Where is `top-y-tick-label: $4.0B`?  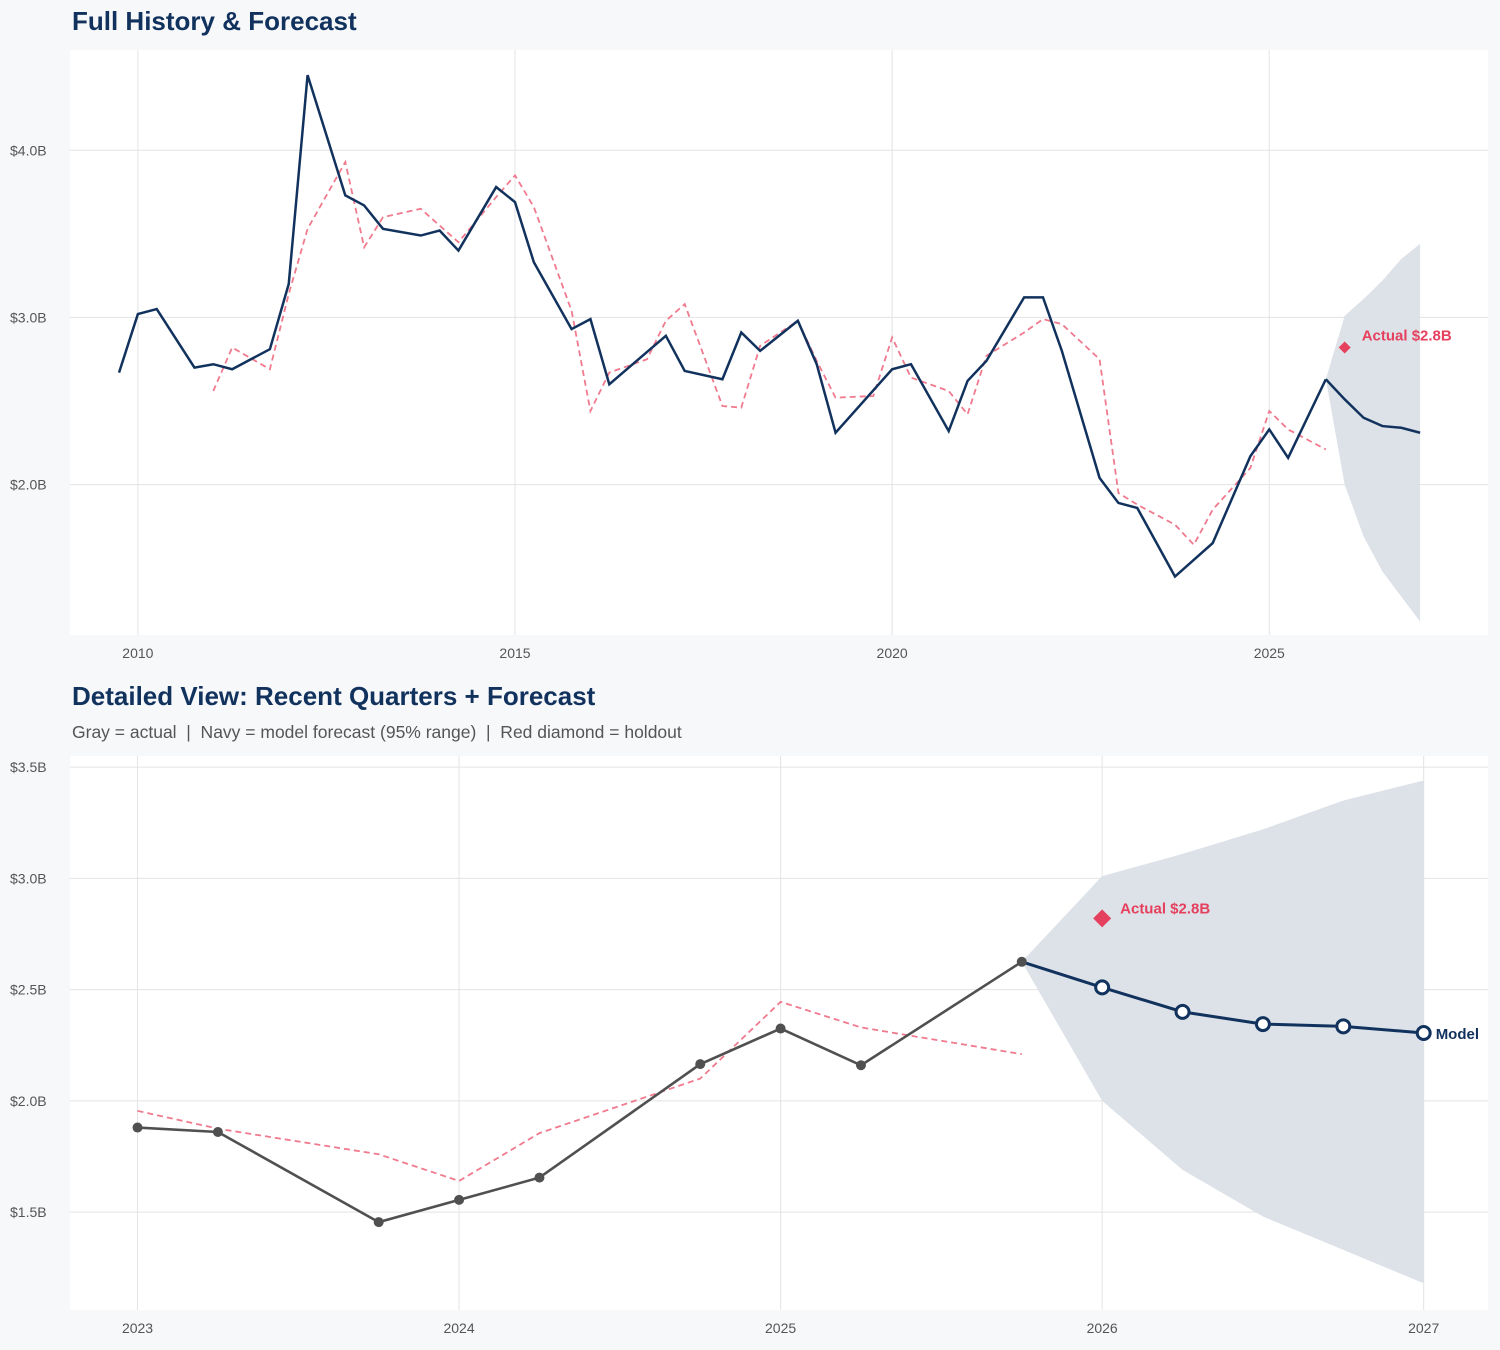 top-y-tick-label: $4.0B is located at coordinates (28, 150).